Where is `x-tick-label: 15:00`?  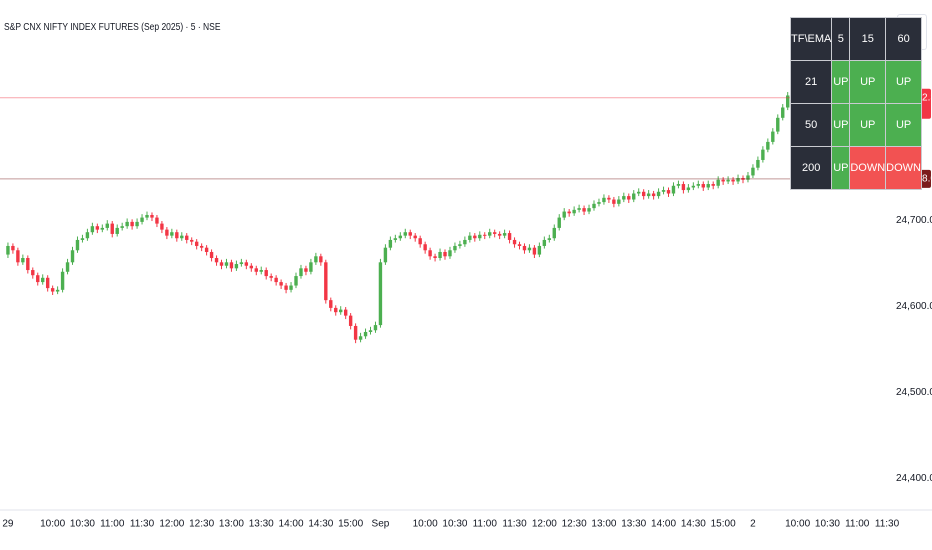
x-tick-label: 15:00 is located at coordinates (723, 524).